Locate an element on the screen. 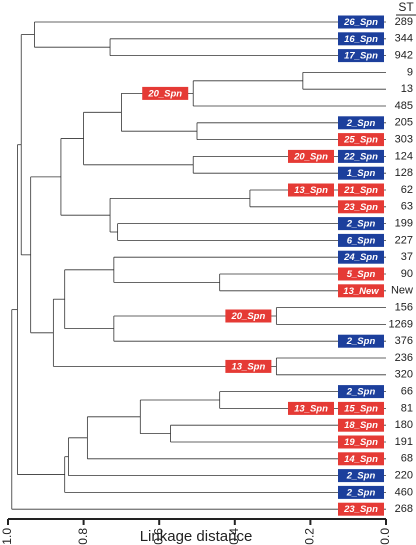  tag-label: 15_Spn is located at coordinates (361, 408).